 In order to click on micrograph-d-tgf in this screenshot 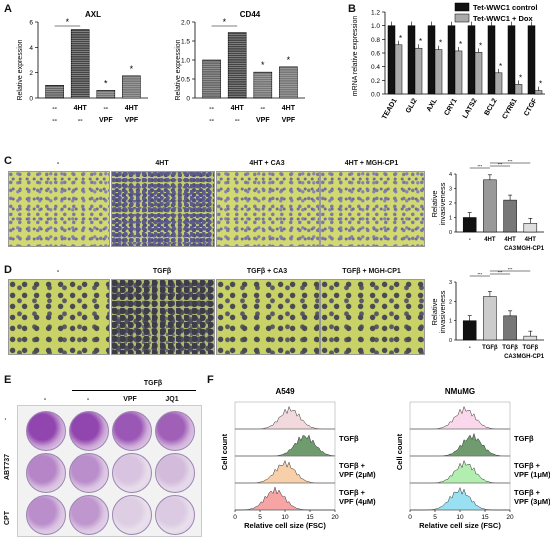, I will do `click(163, 317)`.